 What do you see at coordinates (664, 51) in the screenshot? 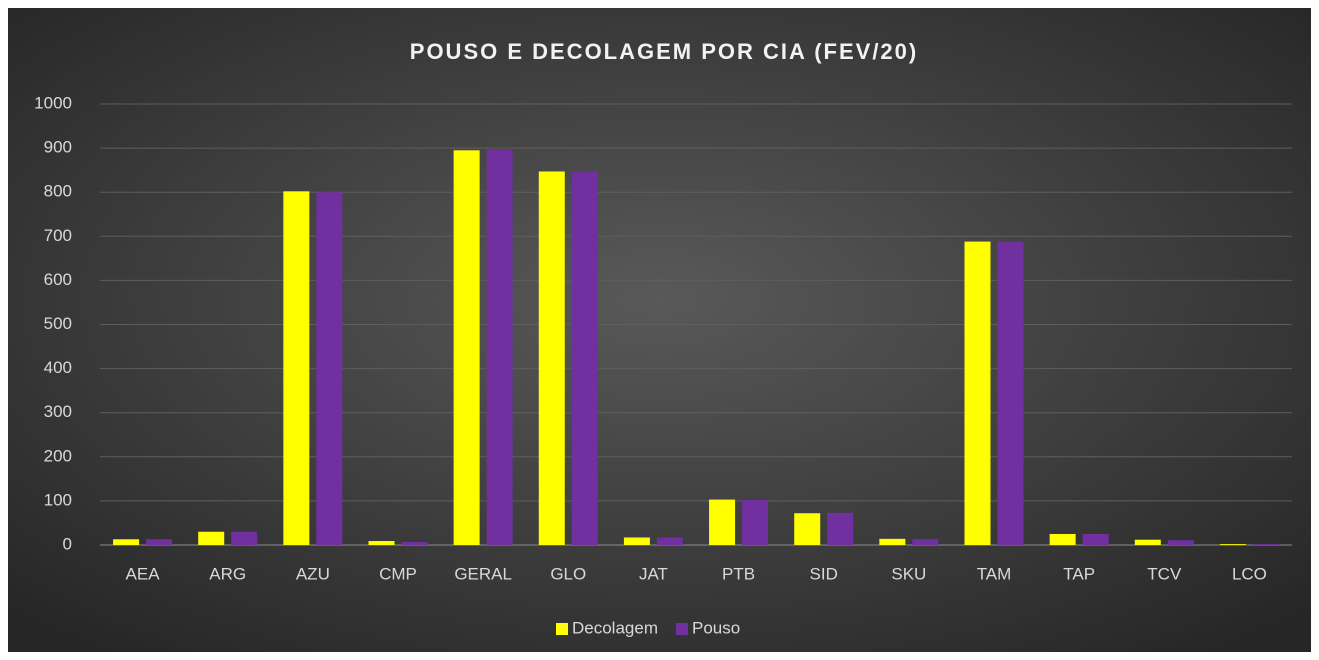
I see `chart-title: POUSO E DECOLAGEM POR CIA (FEV/20)` at bounding box center [664, 51].